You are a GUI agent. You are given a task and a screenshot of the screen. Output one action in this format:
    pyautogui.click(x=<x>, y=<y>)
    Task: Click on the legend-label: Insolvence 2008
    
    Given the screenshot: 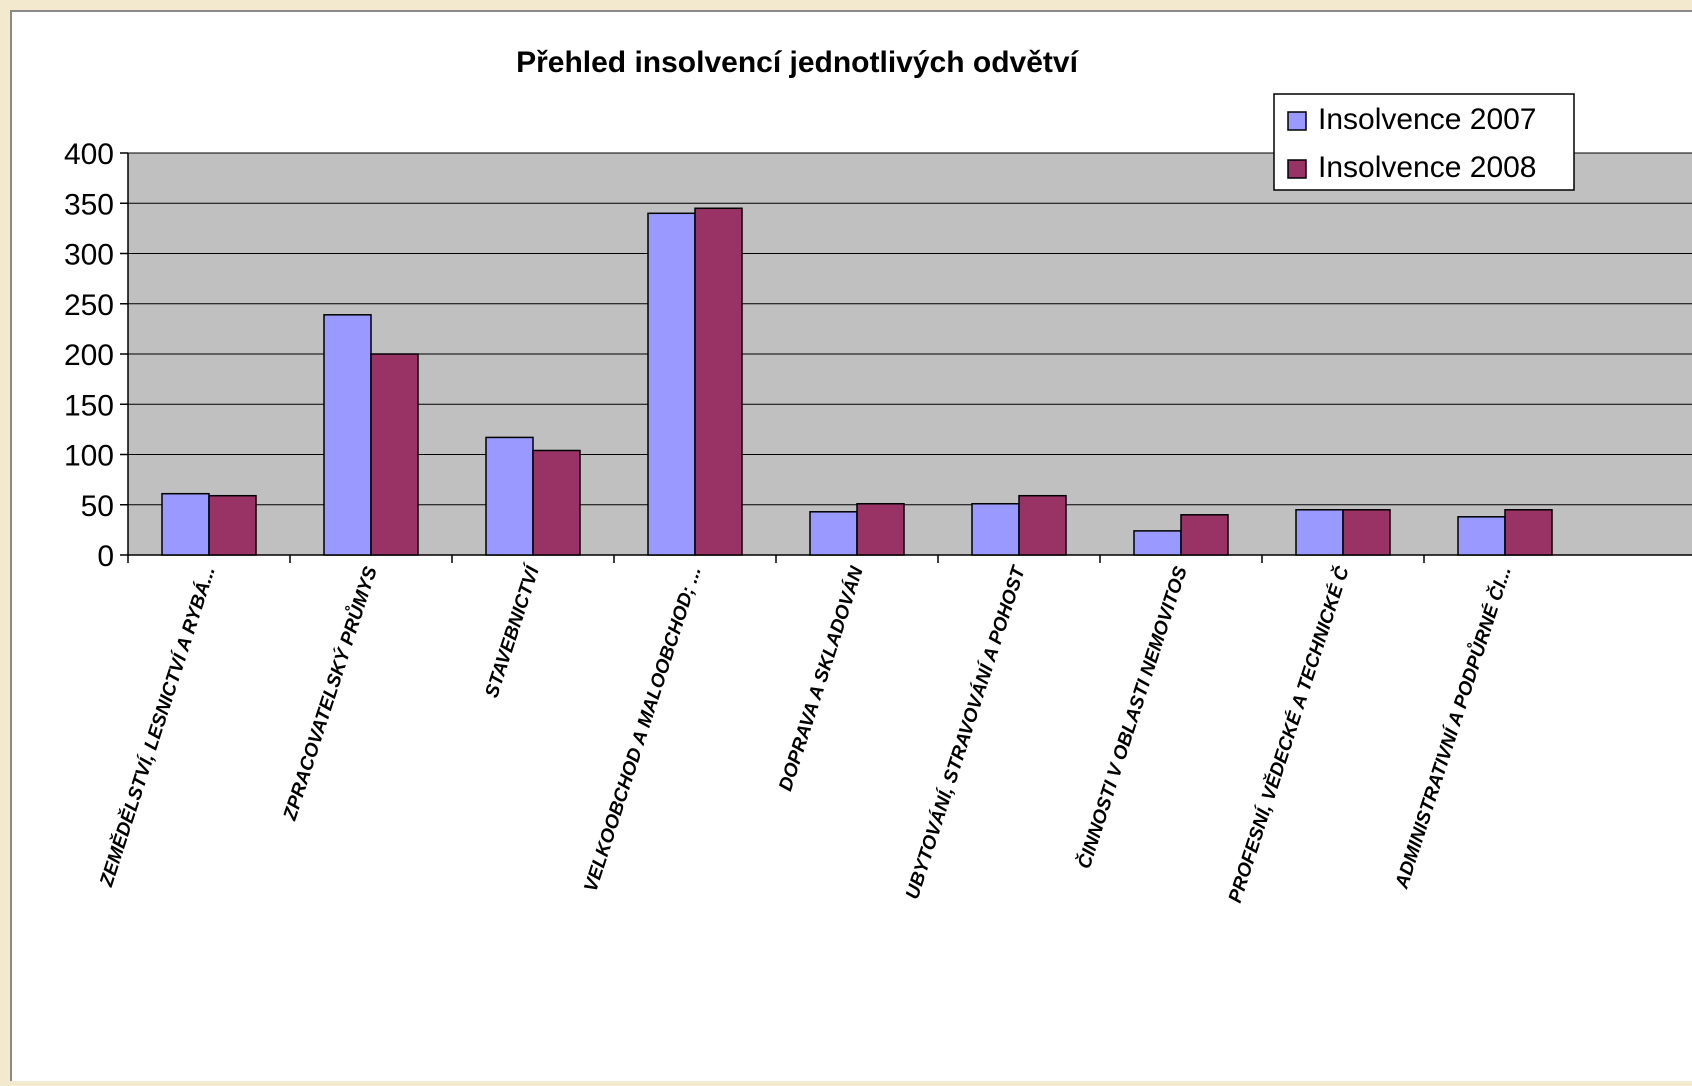 What is the action you would take?
    pyautogui.click(x=1427, y=167)
    